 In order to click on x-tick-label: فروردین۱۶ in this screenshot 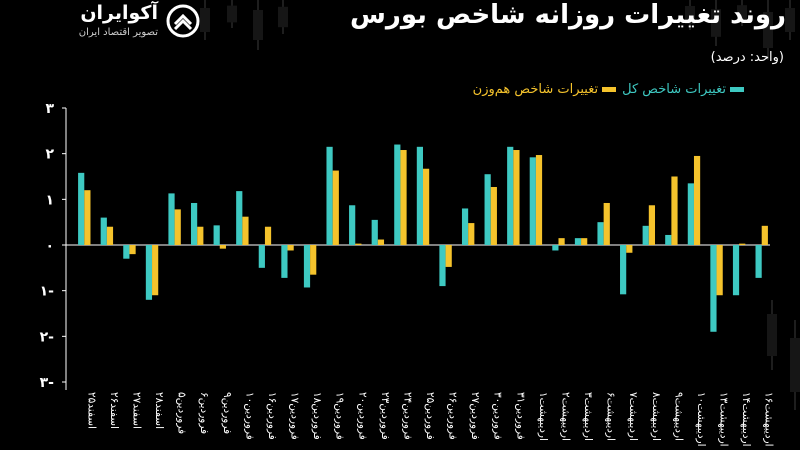, I will do `click(272, 416)`.